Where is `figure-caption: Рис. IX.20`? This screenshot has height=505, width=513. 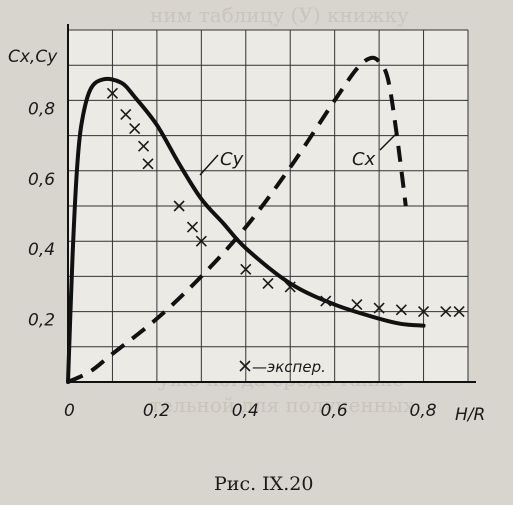
figure-caption: Рис. IX.20 is located at coordinates (263, 484).